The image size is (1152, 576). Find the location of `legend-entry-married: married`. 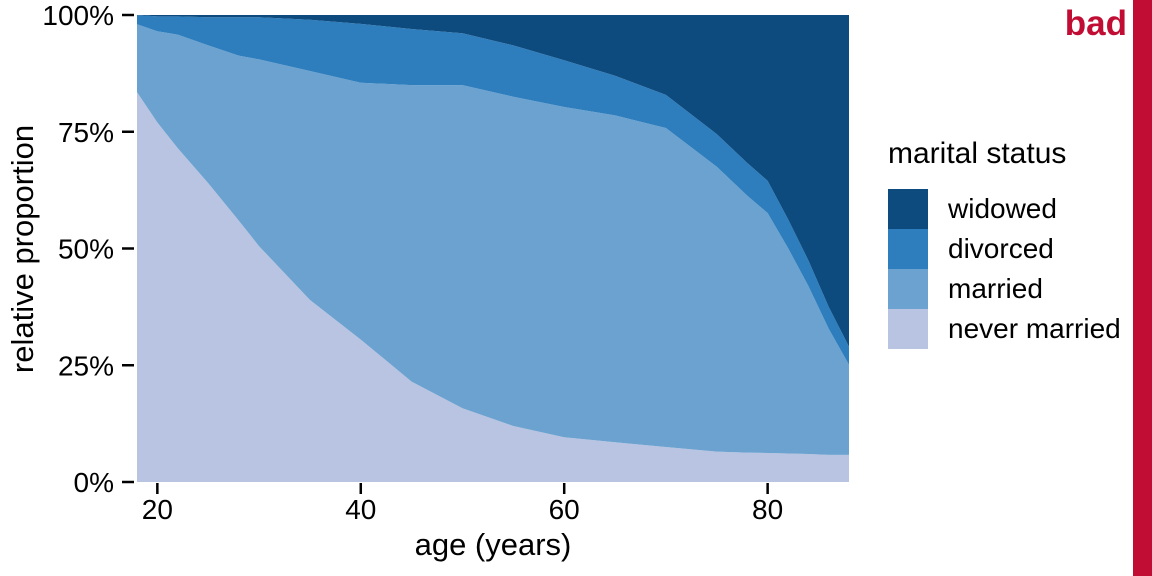

legend-entry-married: married is located at coordinates (1004, 289).